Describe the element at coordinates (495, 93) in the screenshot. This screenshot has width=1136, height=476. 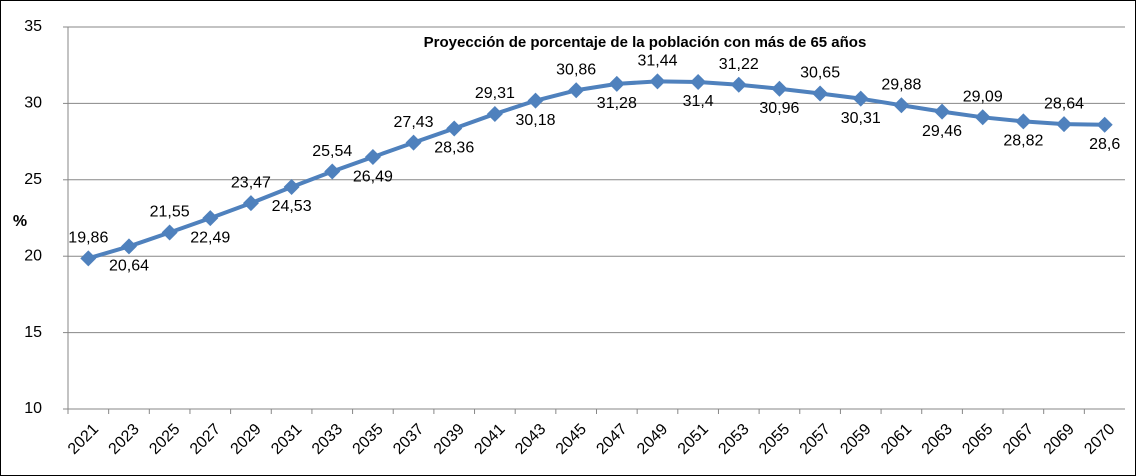
I see `data-label: 29,31` at that location.